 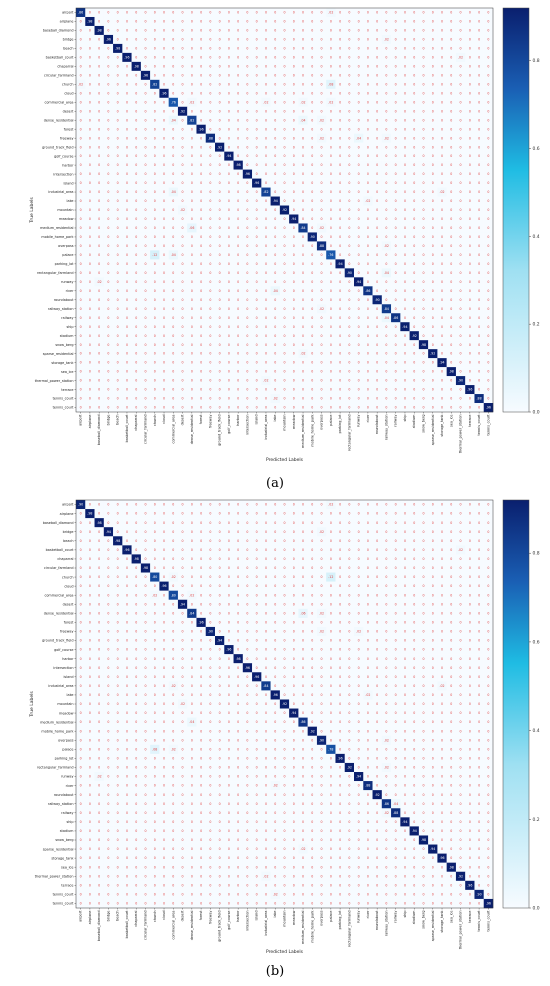 I want to click on cell-value: .04, so click(x=358, y=138).